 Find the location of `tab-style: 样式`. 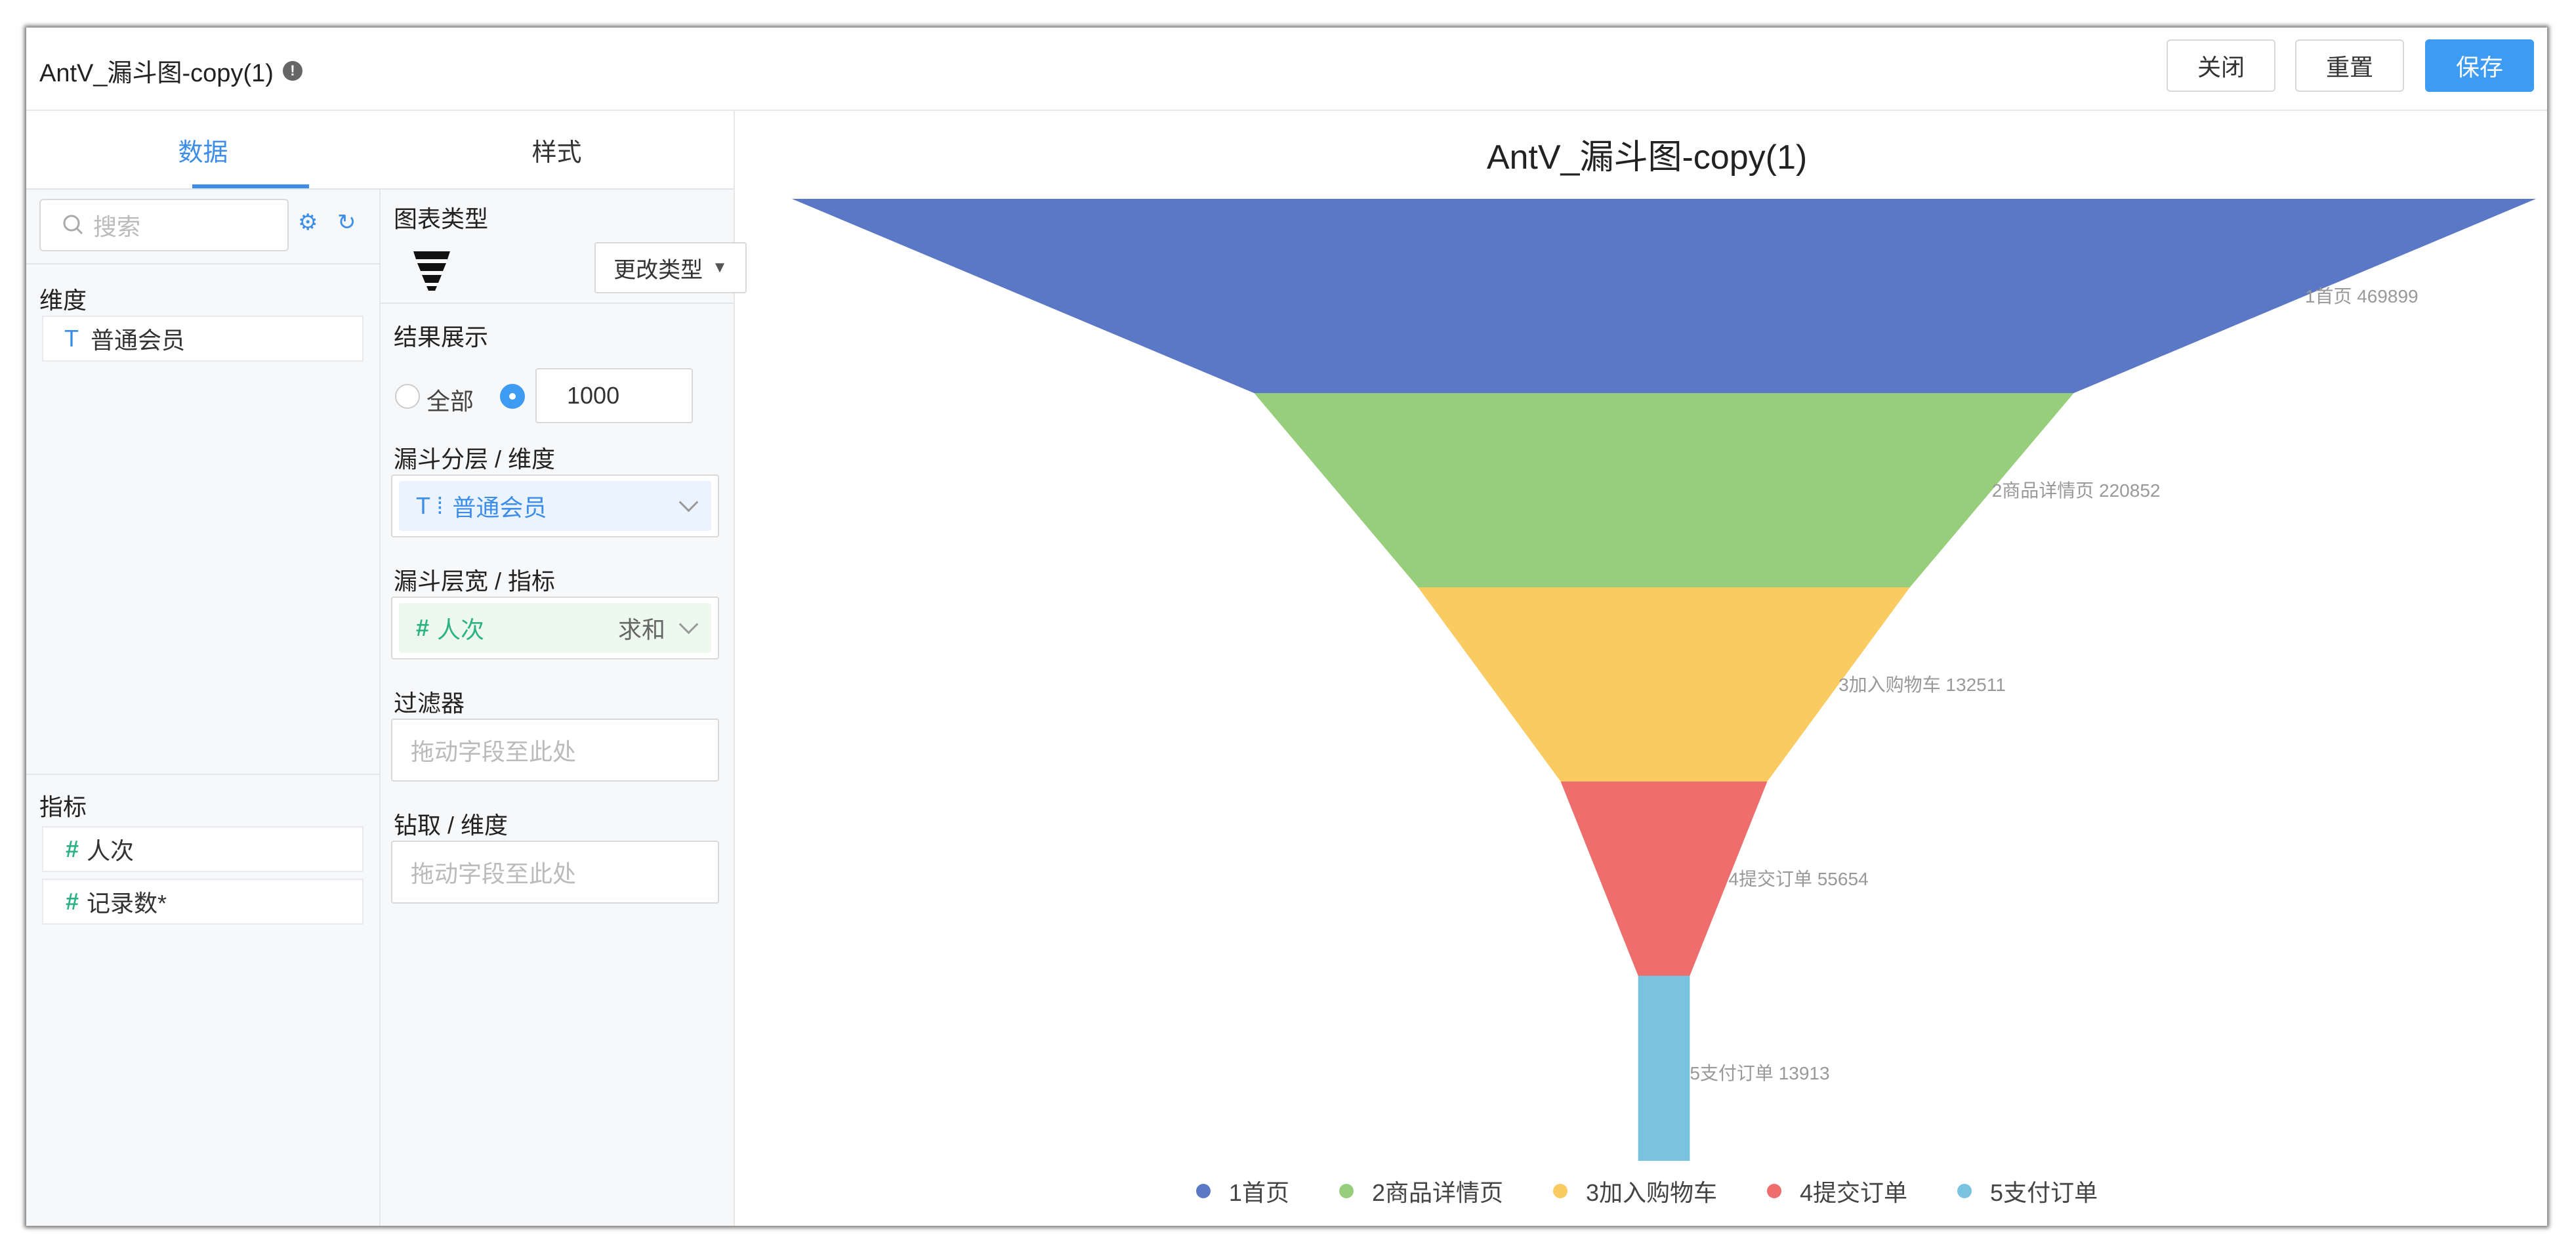

tab-style: 样式 is located at coordinates (556, 152).